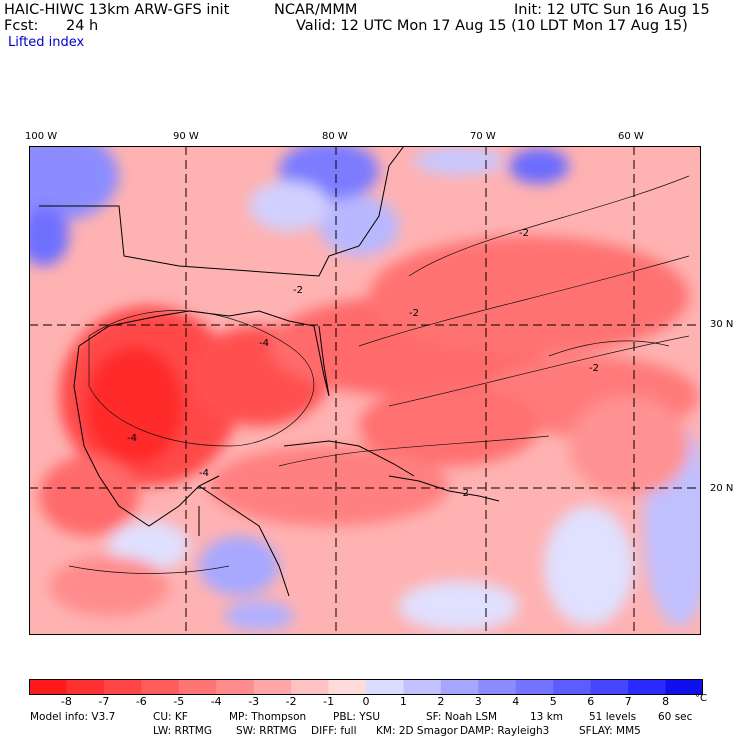 The height and width of the screenshot is (740, 740). I want to click on colorbar-frame, so click(366, 687).